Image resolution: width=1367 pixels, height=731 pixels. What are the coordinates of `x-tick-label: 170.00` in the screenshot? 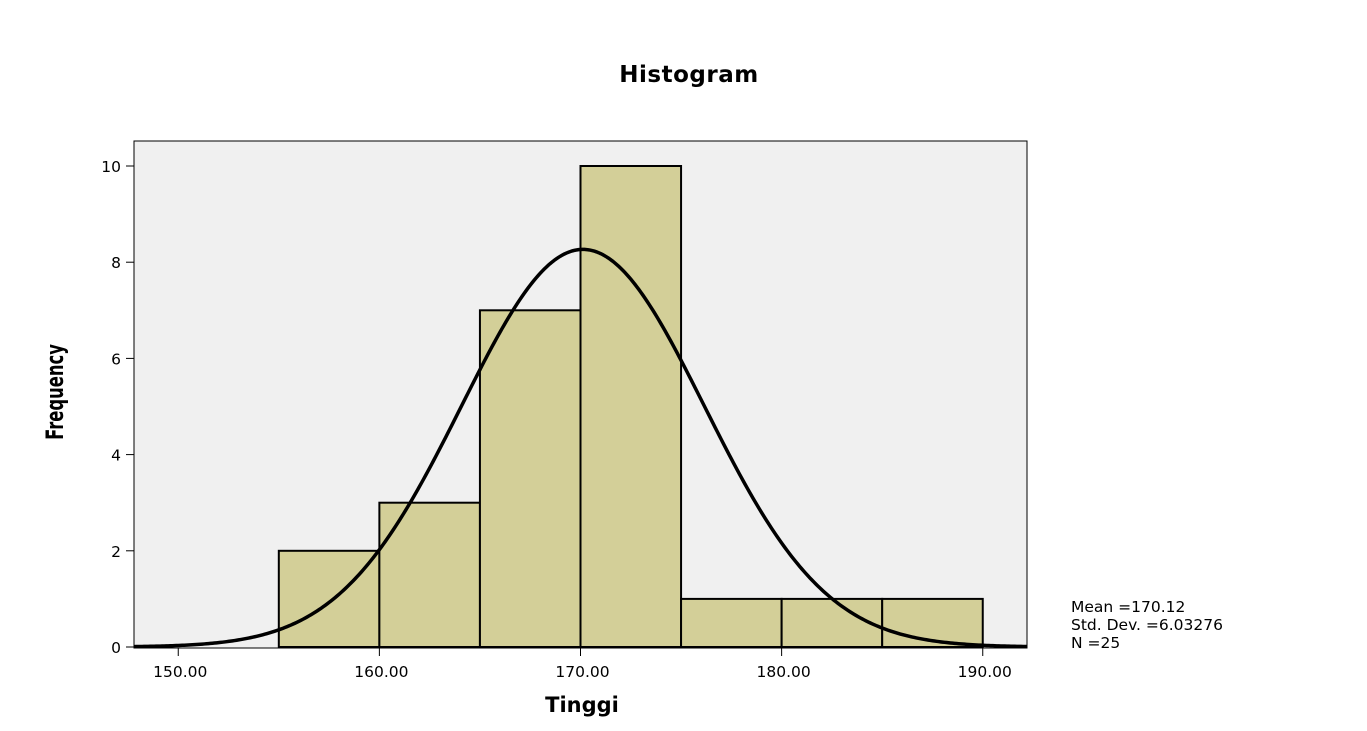 It's located at (582, 672).